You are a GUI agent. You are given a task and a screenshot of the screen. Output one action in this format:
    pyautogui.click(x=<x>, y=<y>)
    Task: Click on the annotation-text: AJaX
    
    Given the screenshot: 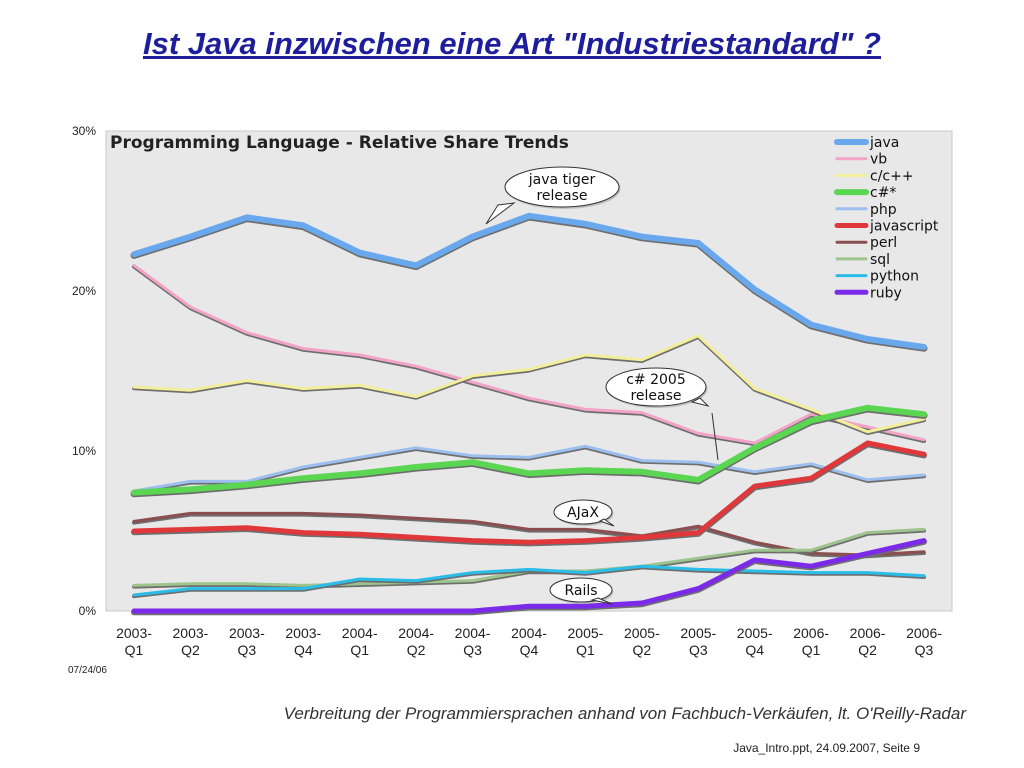 What is the action you would take?
    pyautogui.click(x=583, y=513)
    